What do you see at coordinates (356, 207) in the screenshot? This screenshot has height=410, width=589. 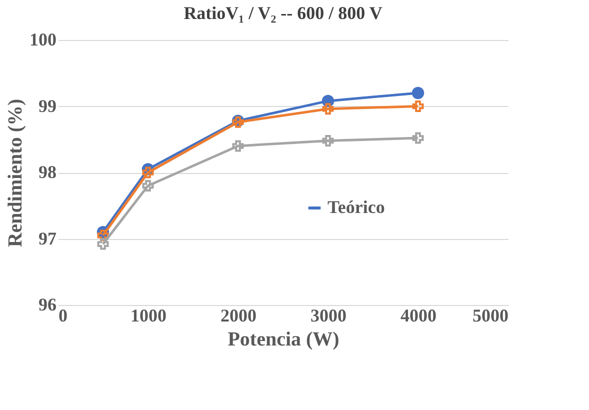 I see `legend-label: Teórico` at bounding box center [356, 207].